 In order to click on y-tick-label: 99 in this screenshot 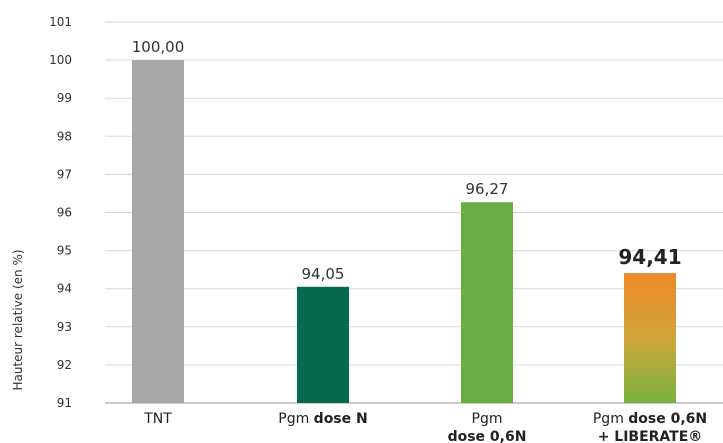, I will do `click(64, 98)`.